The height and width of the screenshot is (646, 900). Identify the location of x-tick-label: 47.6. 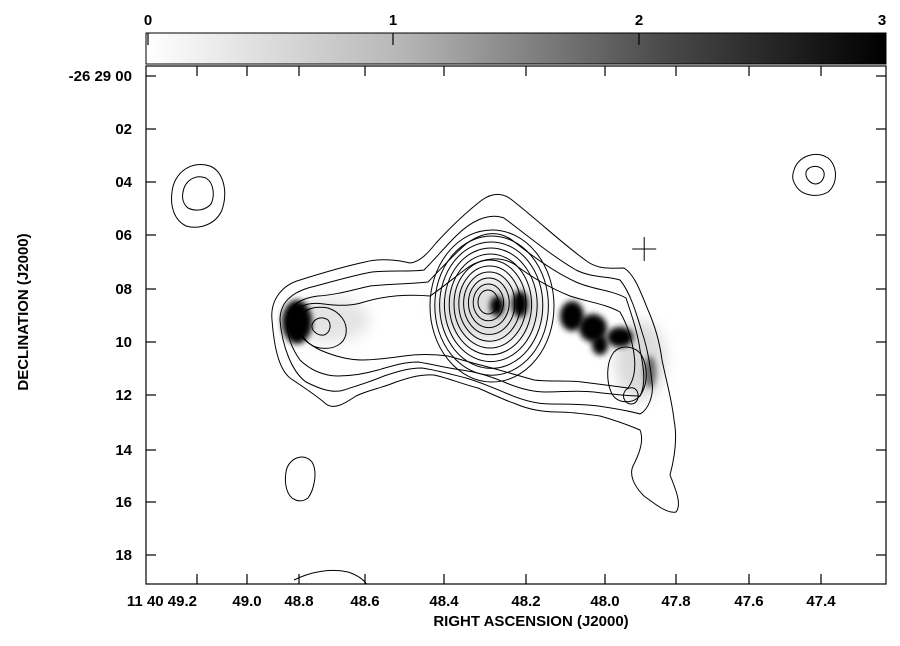
(748, 601).